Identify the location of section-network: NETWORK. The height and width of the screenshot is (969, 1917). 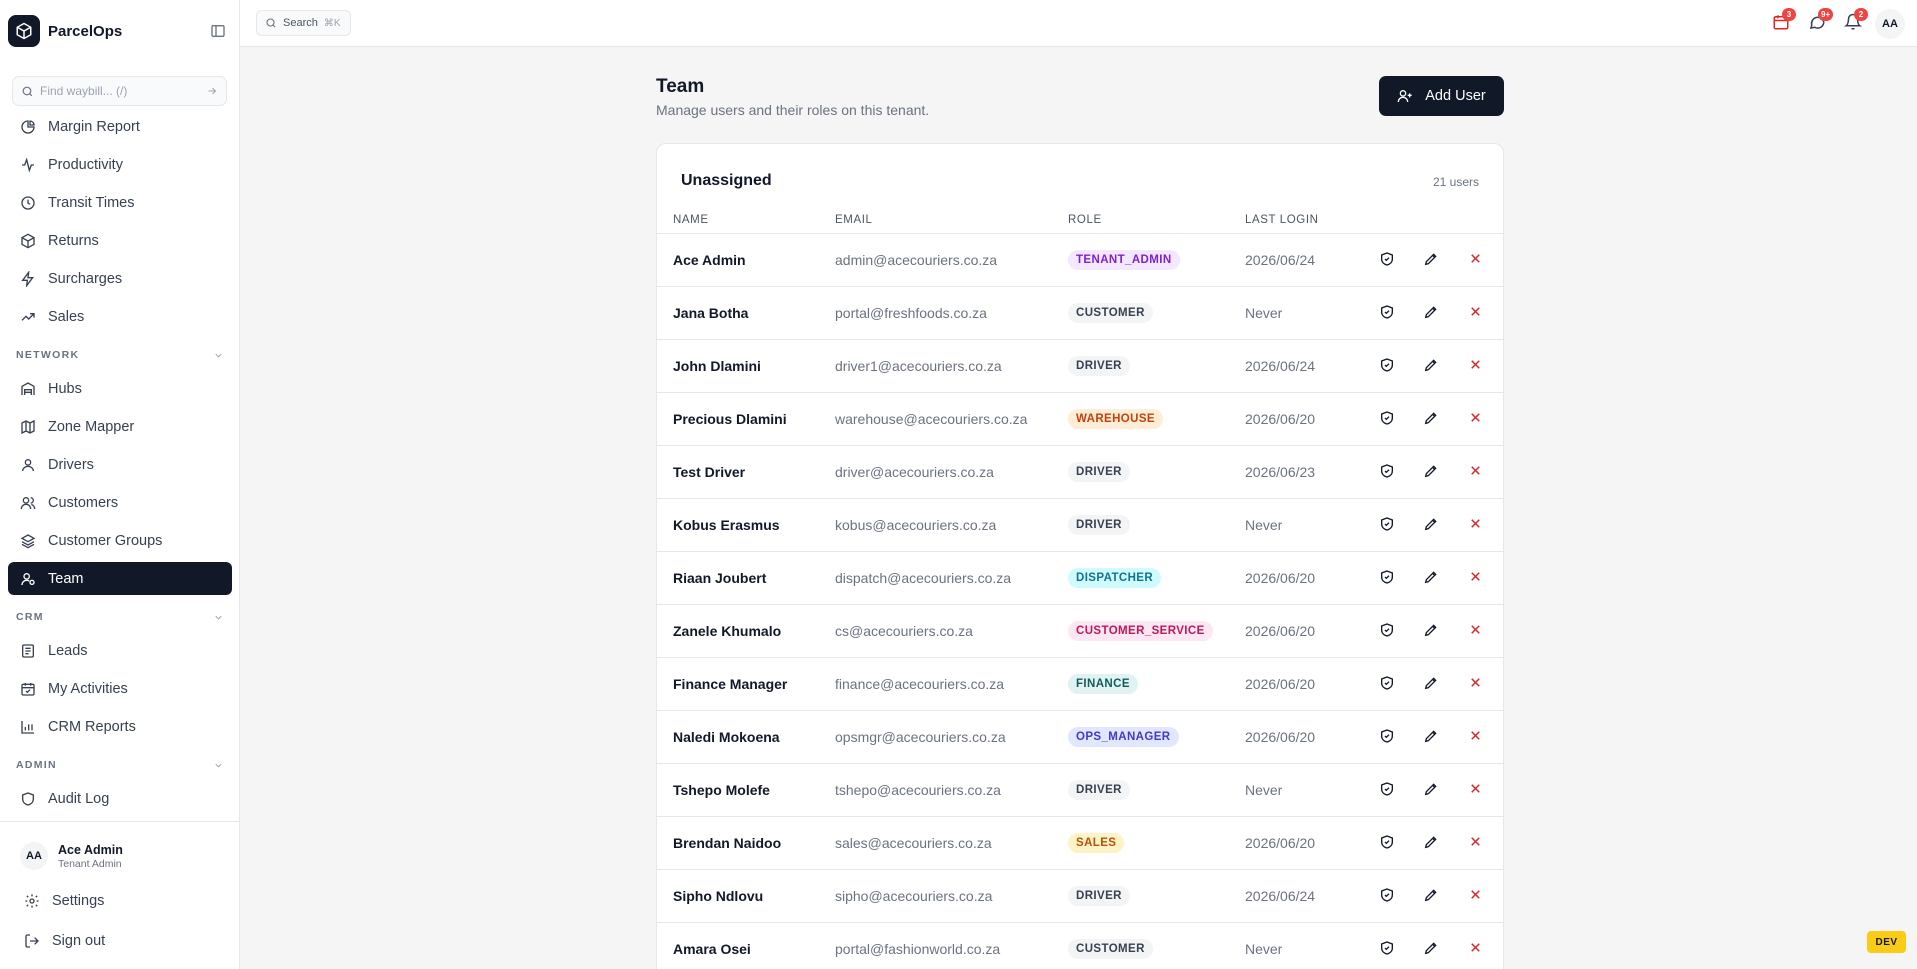
(120, 355).